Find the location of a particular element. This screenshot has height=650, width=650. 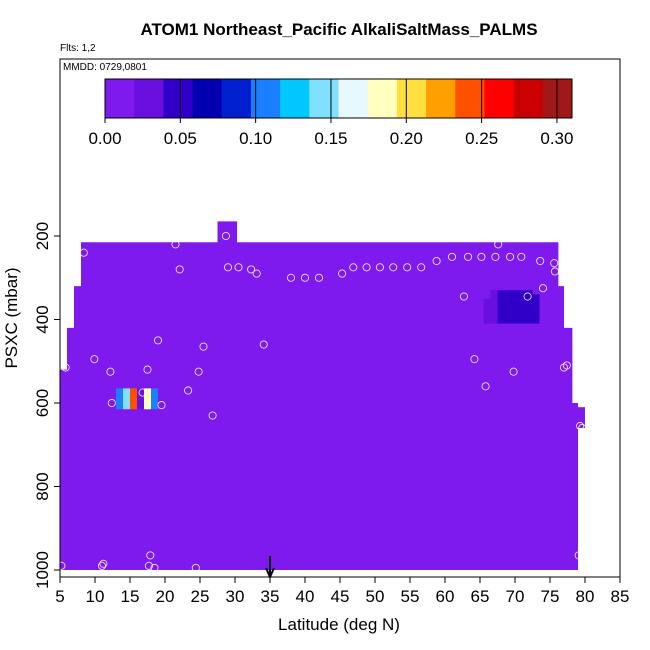

colorbar-tick-label: 0.05 is located at coordinates (180, 138).